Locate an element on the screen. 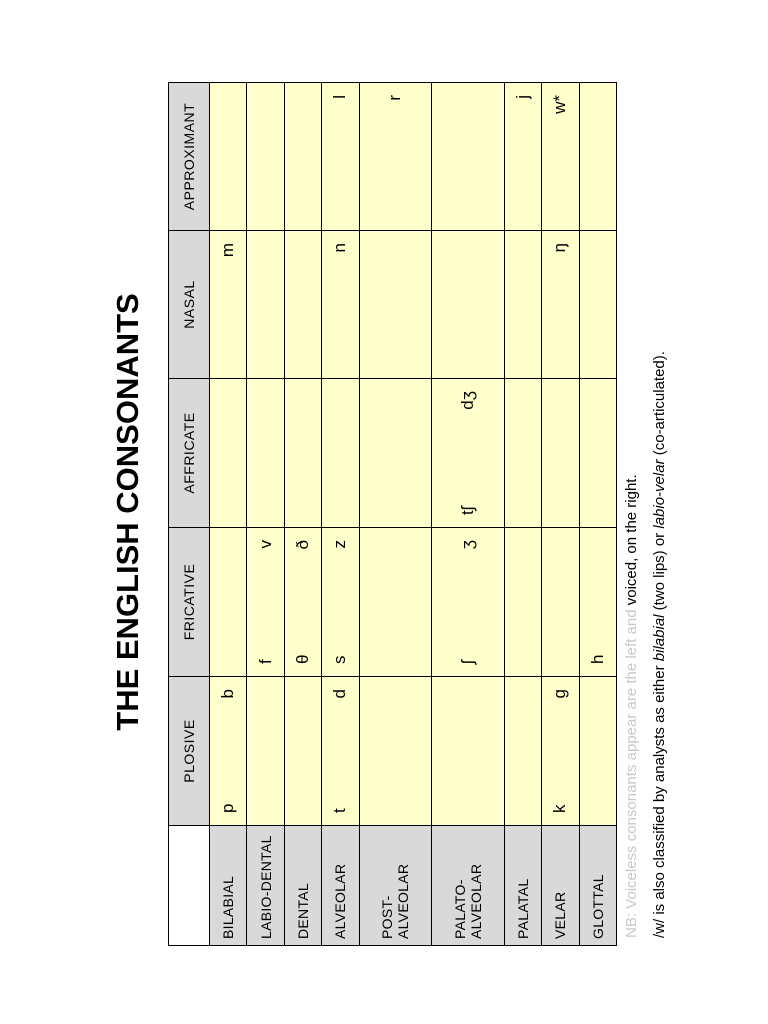  row-header: POST- ALVEOLAR is located at coordinates (395, 885).